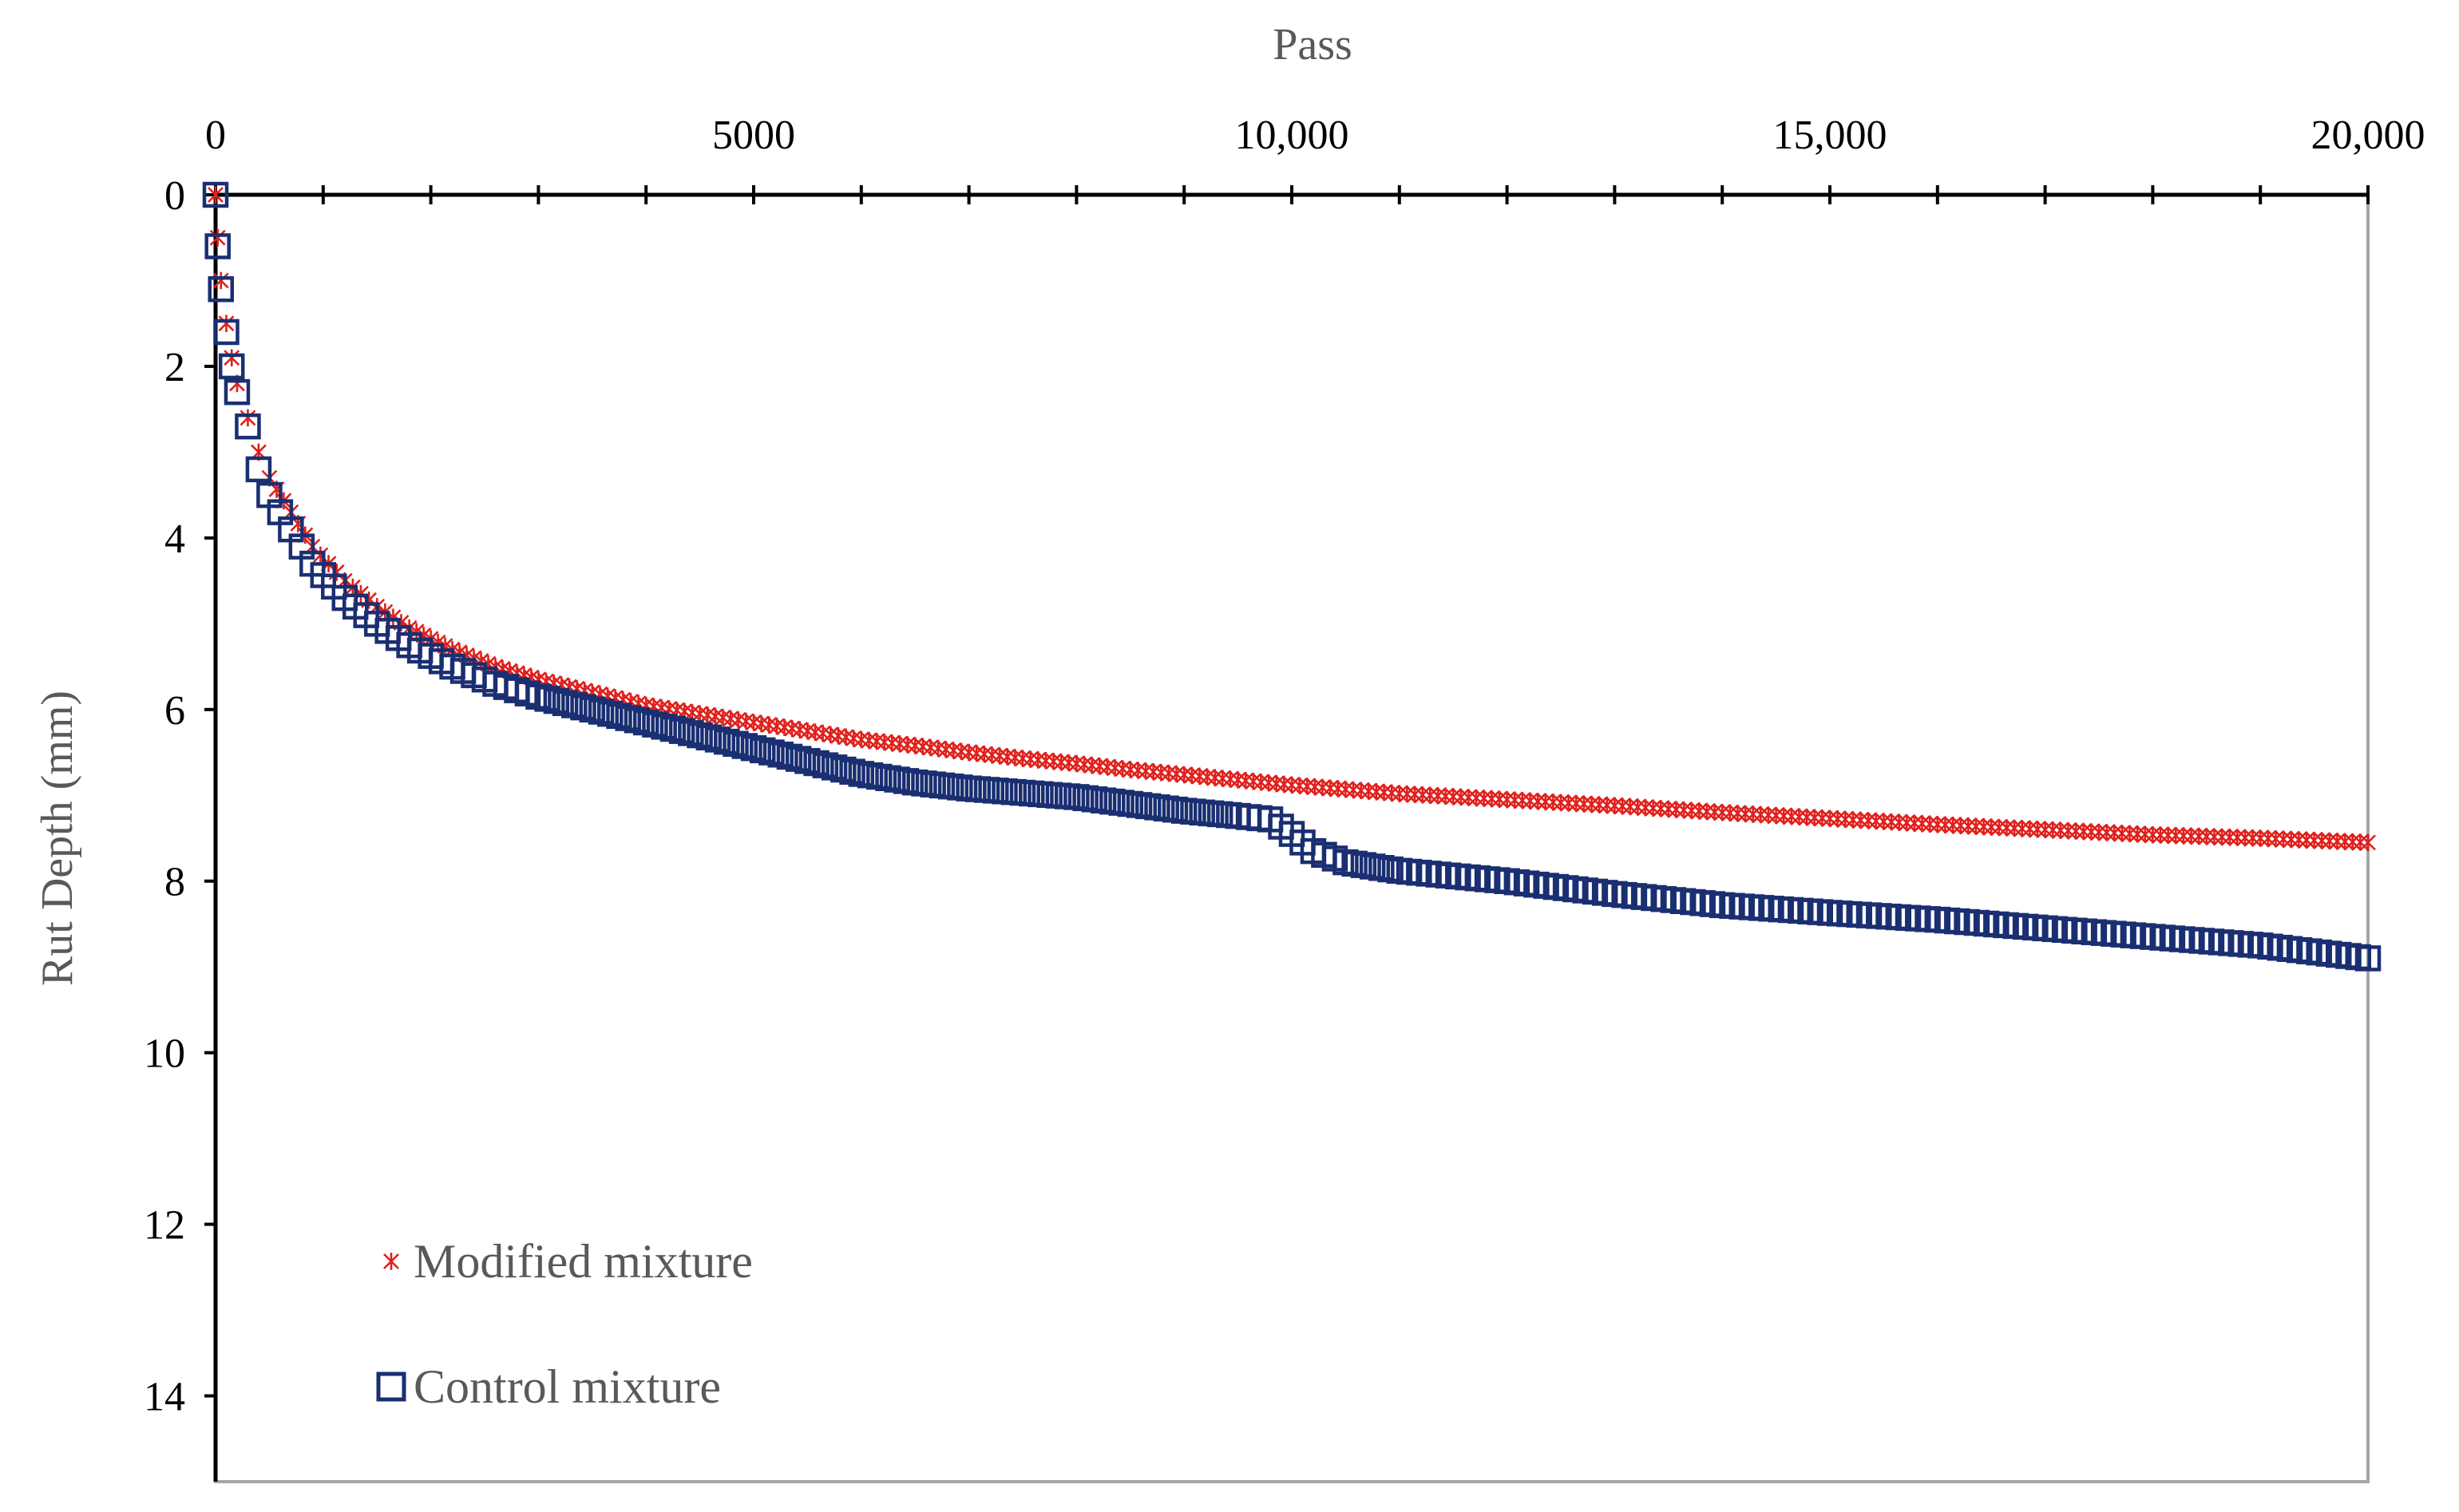 This screenshot has height=1512, width=2459. Describe the element at coordinates (164, 1226) in the screenshot. I see `y-tick-label-6: 12` at that location.